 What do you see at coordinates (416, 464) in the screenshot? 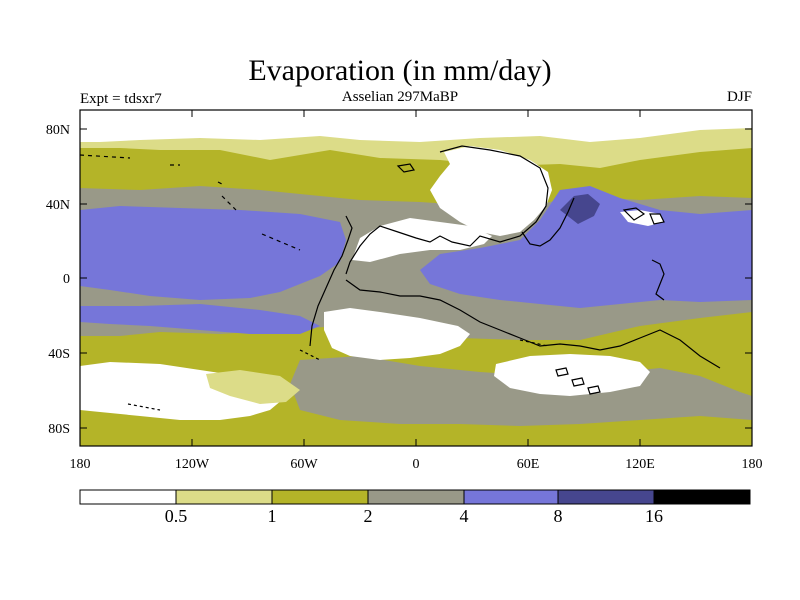
I see `lon-label-0: 0` at bounding box center [416, 464].